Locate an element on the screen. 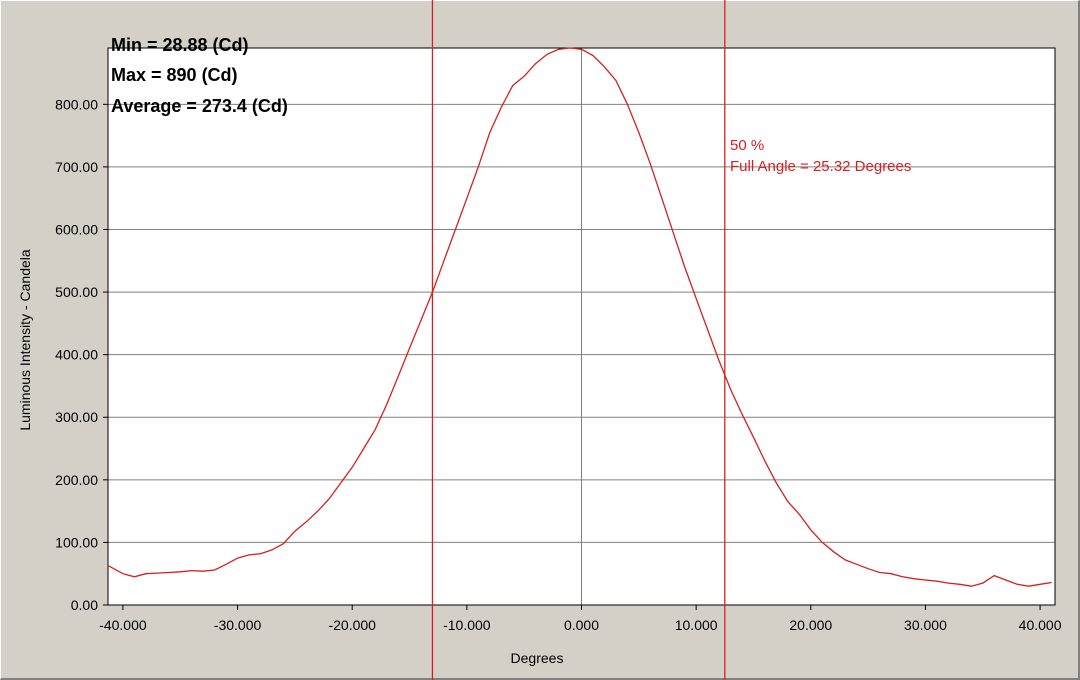 This screenshot has height=680, width=1080. x-tick-label: 40.000 is located at coordinates (1040, 625).